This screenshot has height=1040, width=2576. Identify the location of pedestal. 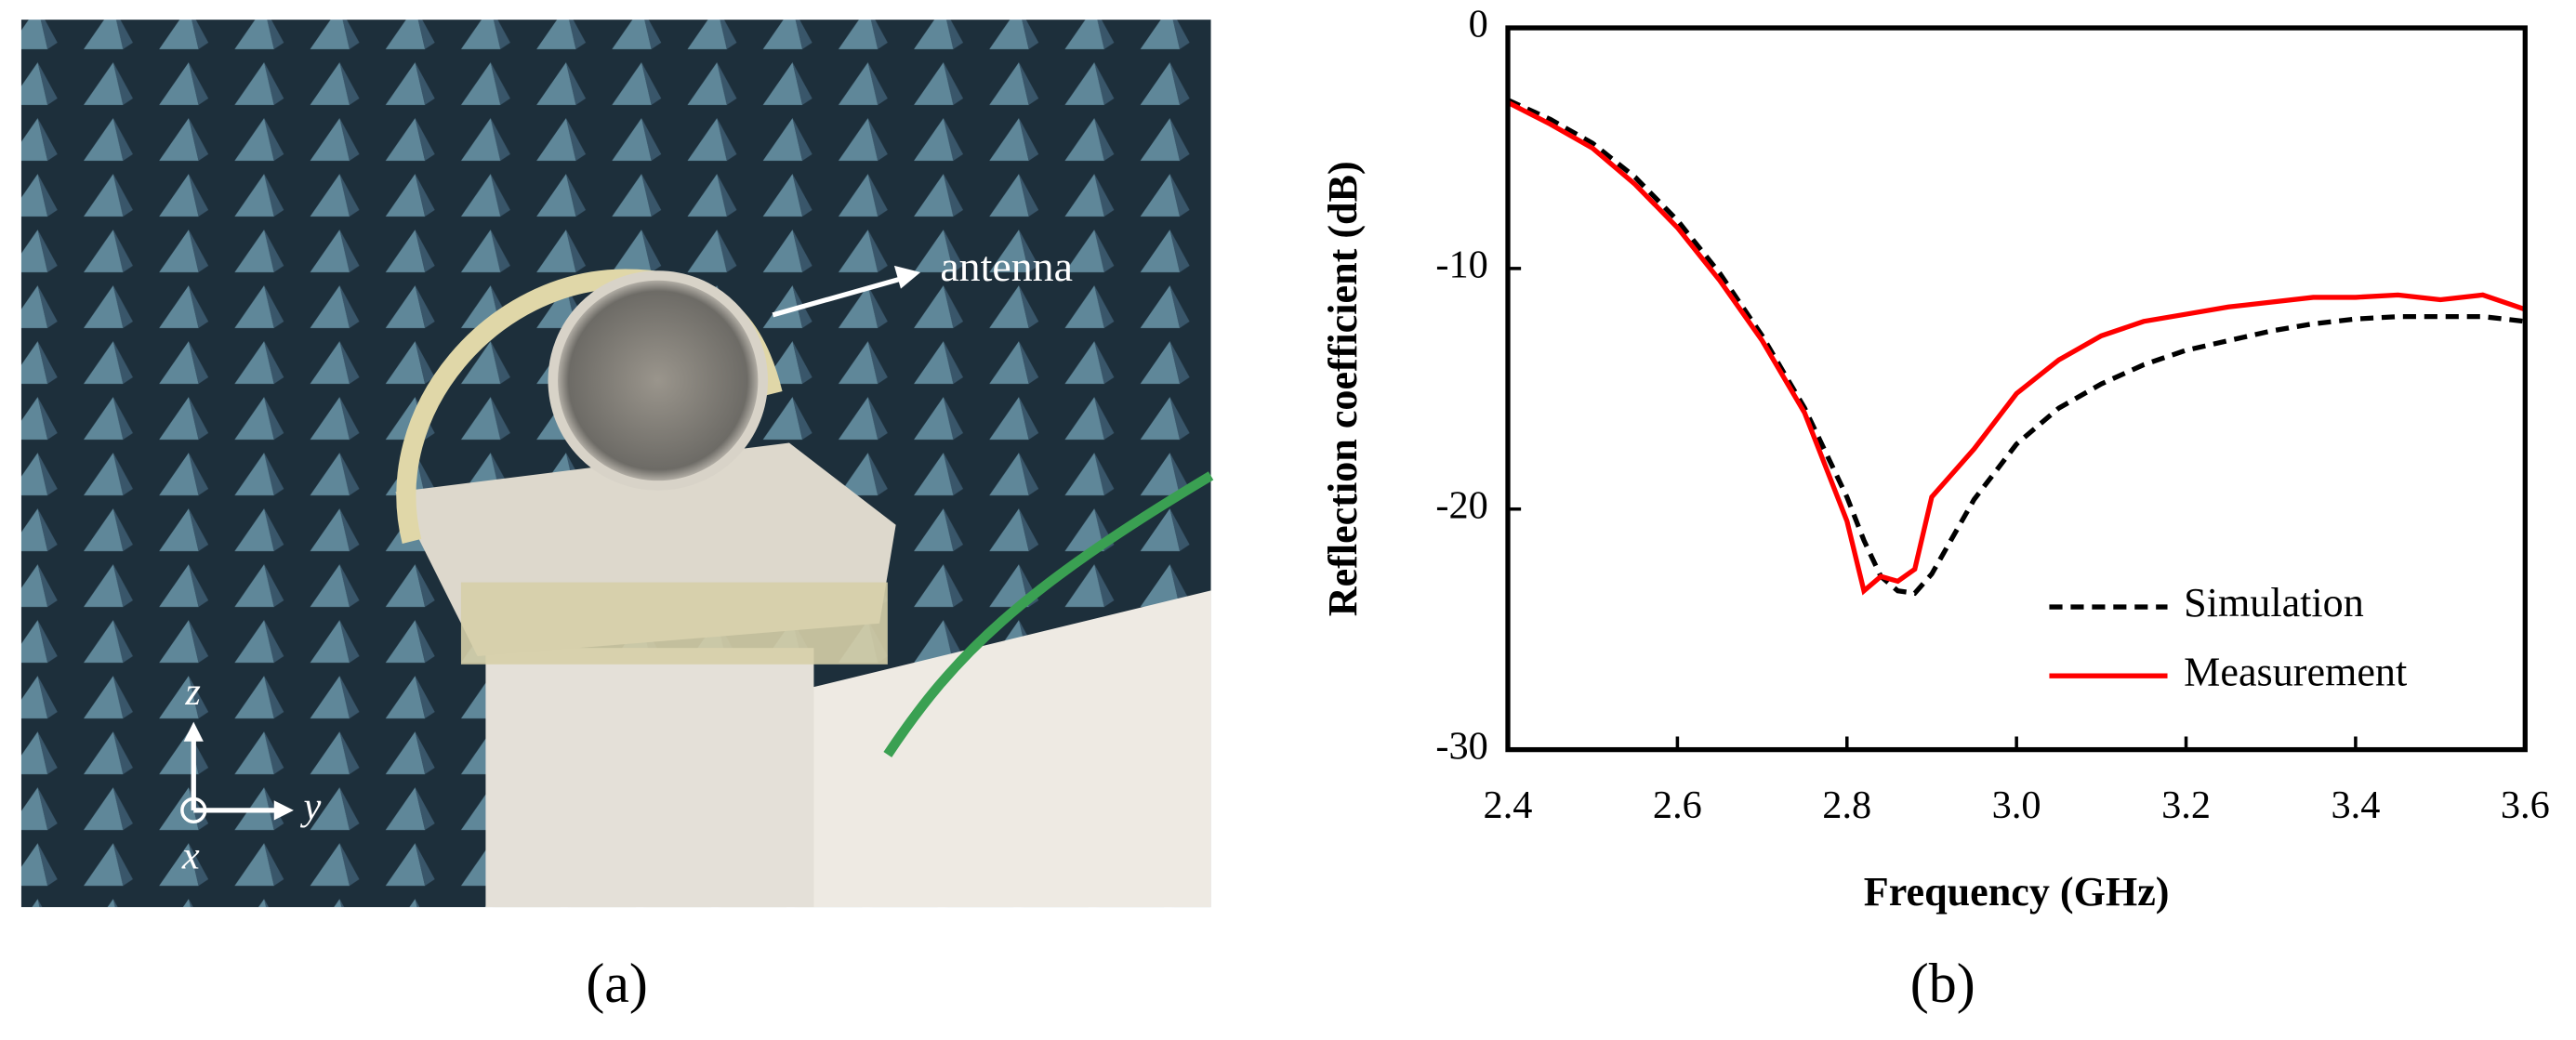
(649, 778).